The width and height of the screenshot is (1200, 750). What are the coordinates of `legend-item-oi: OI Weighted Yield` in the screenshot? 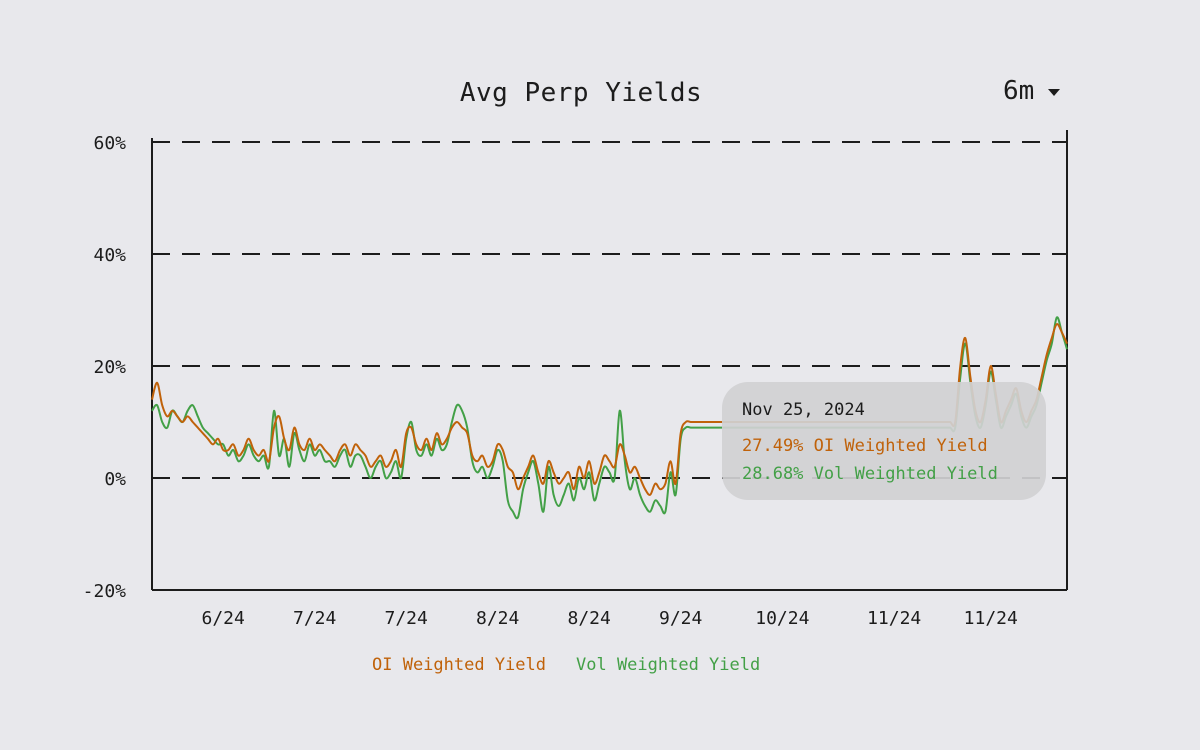 It's located at (459, 665).